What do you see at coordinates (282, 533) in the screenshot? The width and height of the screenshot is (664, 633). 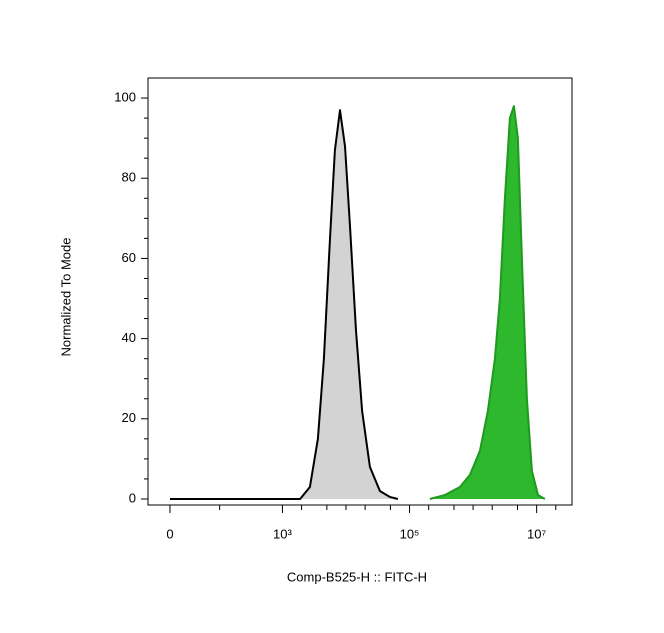 I see `x-tick-label: 10³` at bounding box center [282, 533].